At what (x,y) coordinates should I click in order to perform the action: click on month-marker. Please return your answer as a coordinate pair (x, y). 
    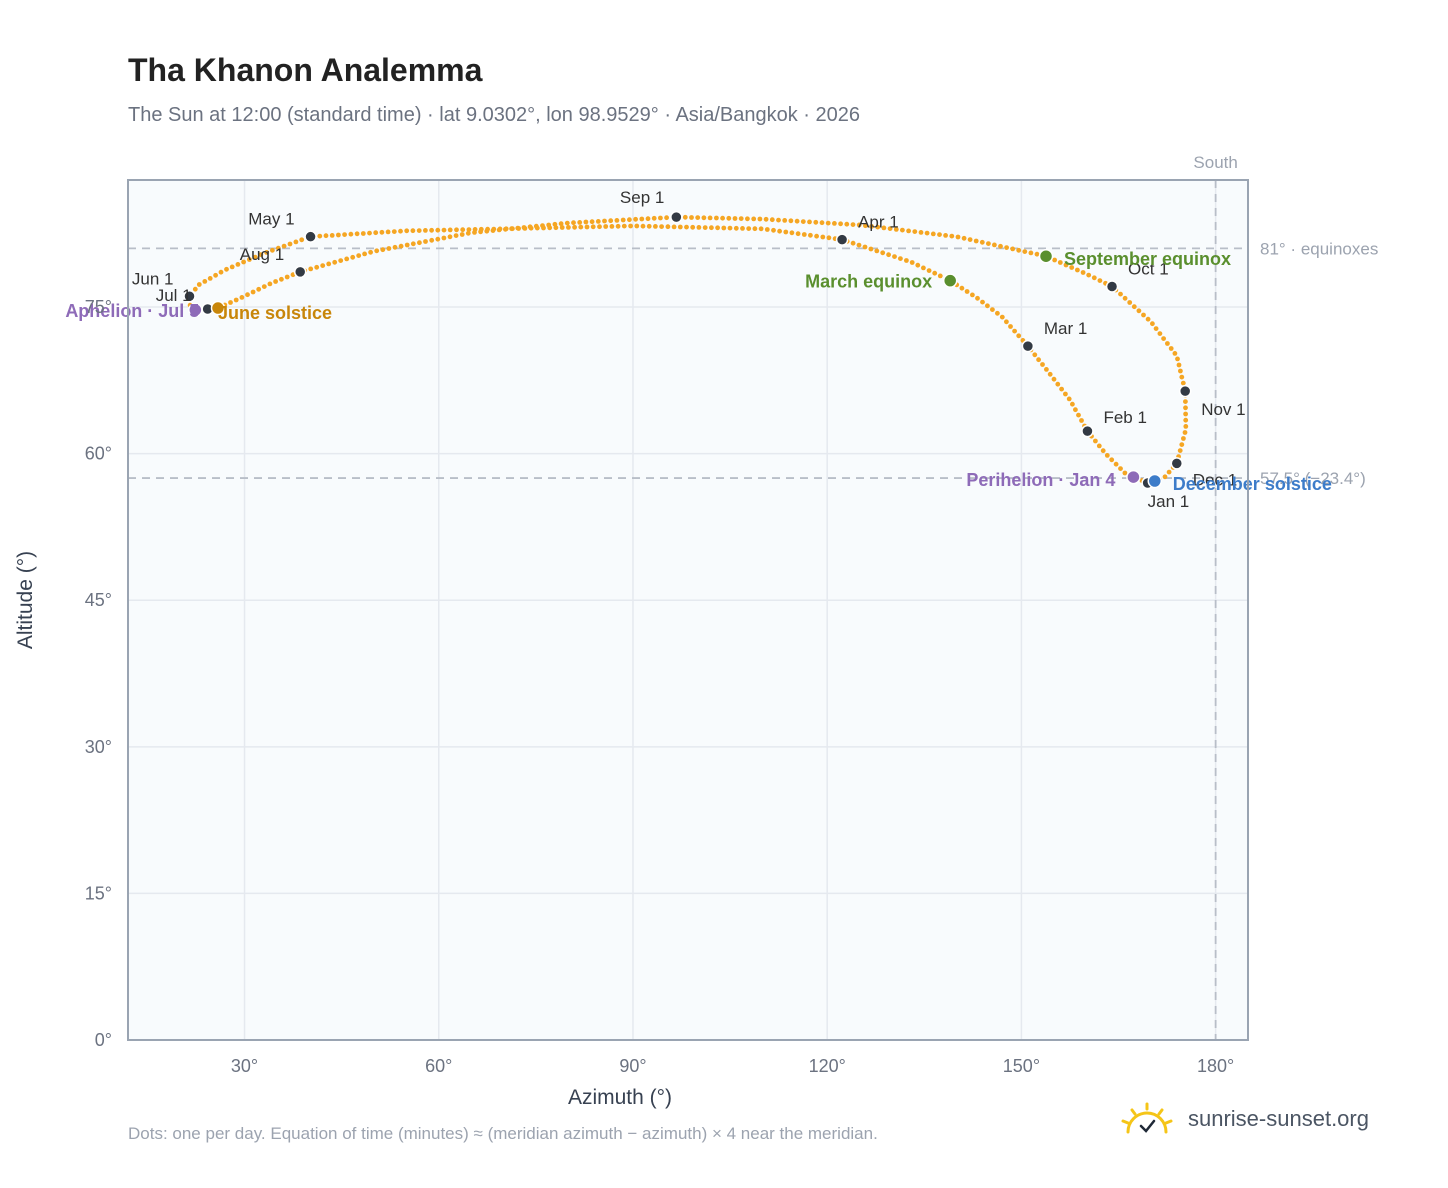
    Looking at the image, I should click on (842, 239).